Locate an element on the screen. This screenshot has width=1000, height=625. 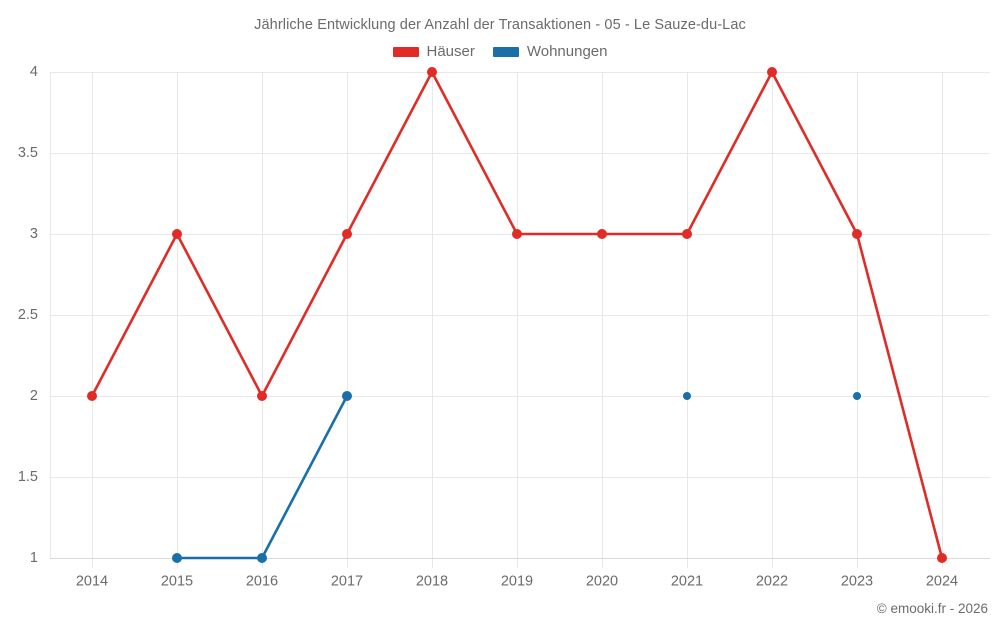
x-axis-tick-label: 2021 is located at coordinates (687, 582).